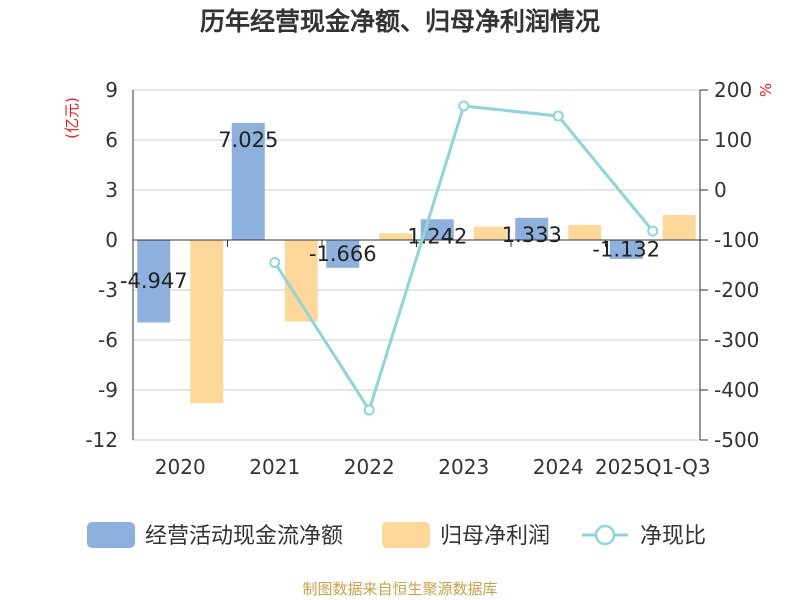 The height and width of the screenshot is (600, 800). Describe the element at coordinates (736, 340) in the screenshot. I see `right-tick-label: -300` at that location.